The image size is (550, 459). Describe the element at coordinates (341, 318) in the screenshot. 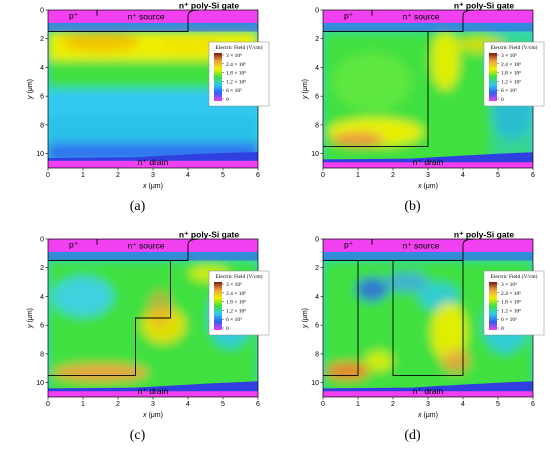

I see `trench-outline-left` at that location.